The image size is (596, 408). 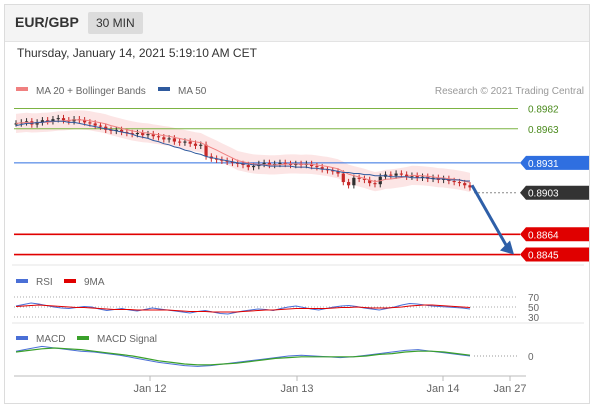 I want to click on rsi-9ma-line, so click(x=243, y=308).